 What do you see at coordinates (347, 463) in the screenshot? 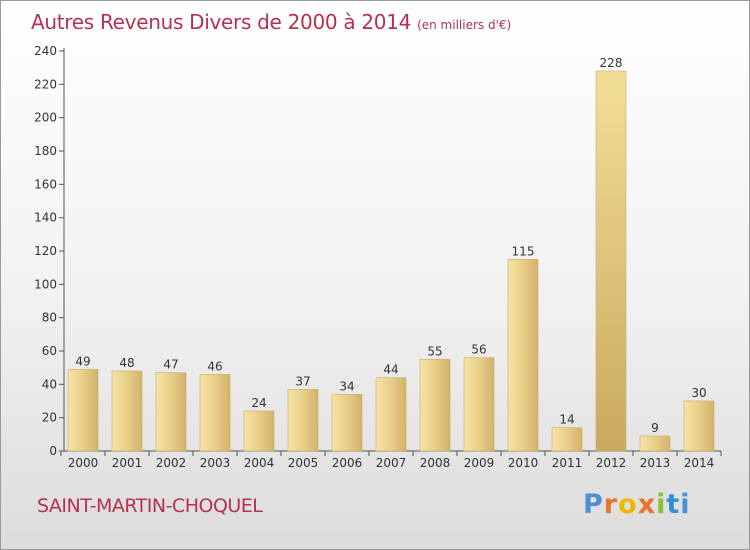
I see `x-tick-label-2006: 2006` at bounding box center [347, 463].